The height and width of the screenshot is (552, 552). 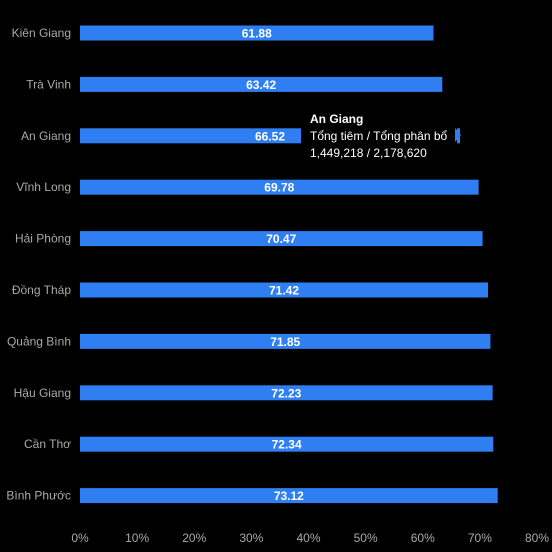 I want to click on x-axis-ticks-group: 0% 10% 20% 30% 40% 50% 60% 70% 80%, so click(x=310, y=538).